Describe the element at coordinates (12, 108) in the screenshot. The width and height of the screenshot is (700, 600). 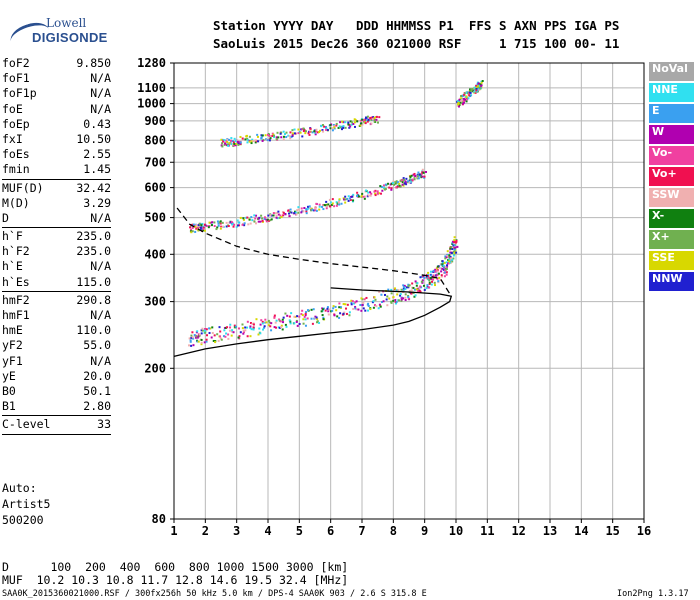
I see `param-name: foE` at that location.